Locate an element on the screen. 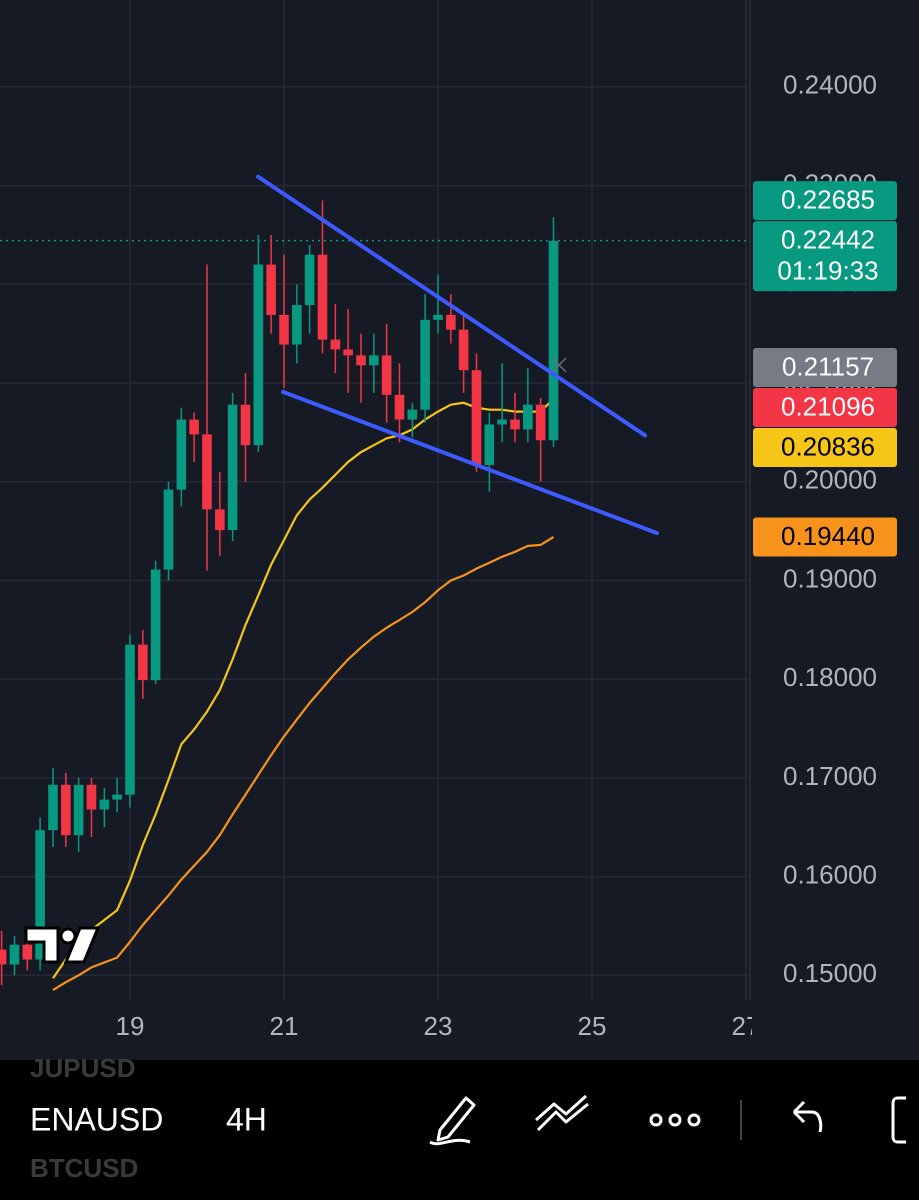  x-tick-label: 27 is located at coordinates (746, 1026).